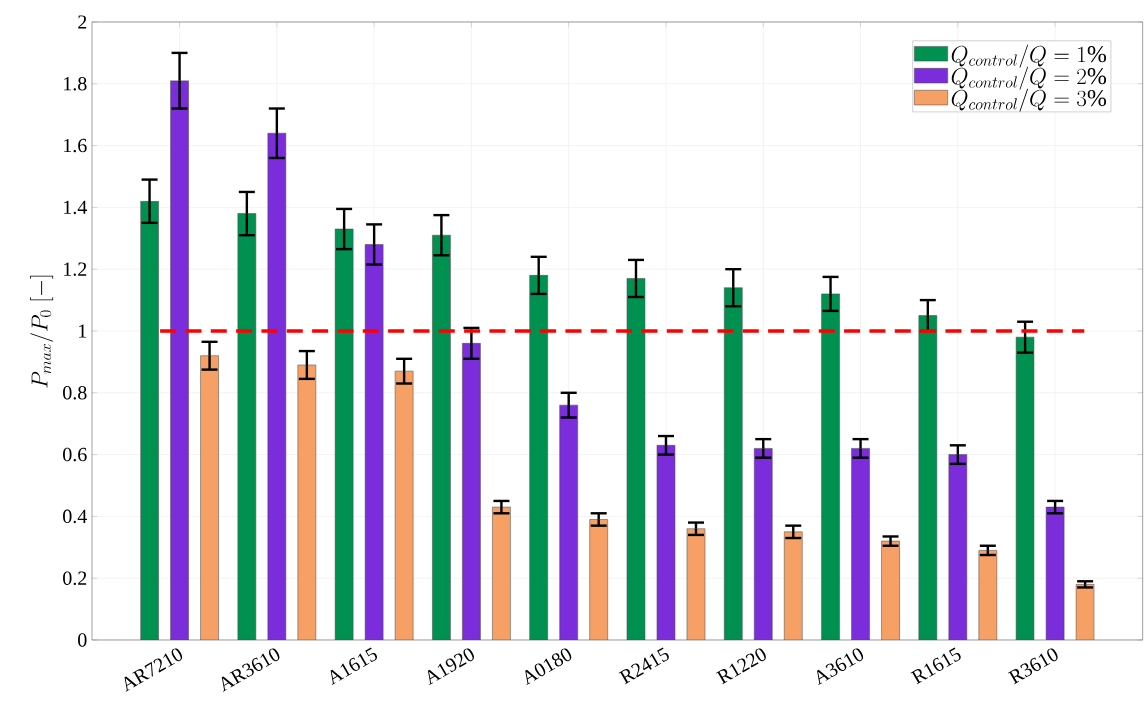 Image resolution: width=1146 pixels, height=717 pixels. Describe the element at coordinates (1029, 56) in the screenshot. I see `legend-label: $Q_{control}/Q = 1\%$` at that location.